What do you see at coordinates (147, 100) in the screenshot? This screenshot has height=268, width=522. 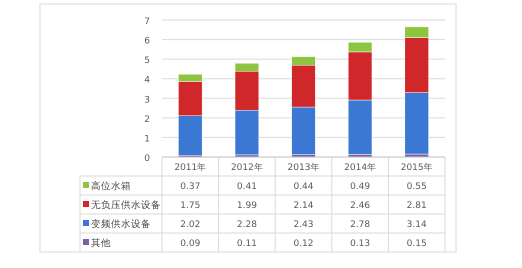 I see `y-tick-label: 3` at bounding box center [147, 100].